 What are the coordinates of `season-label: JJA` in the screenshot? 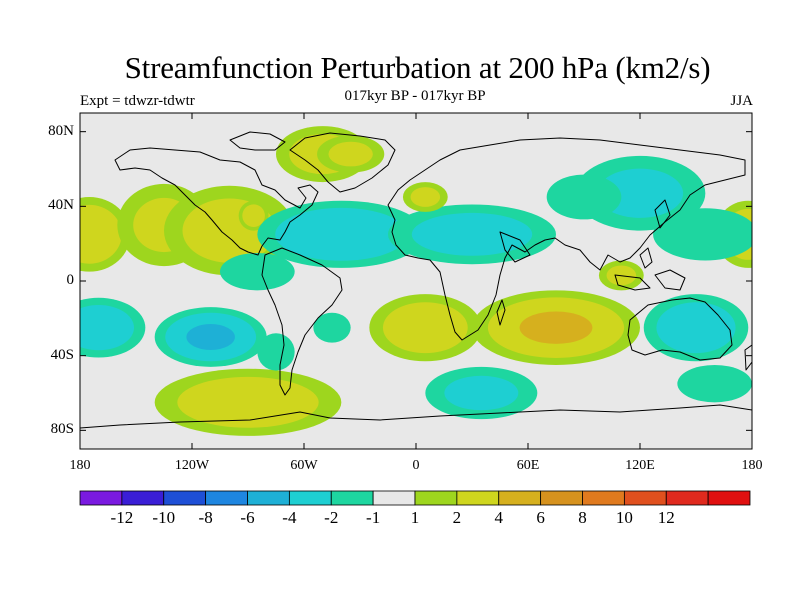 It's located at (741, 101).